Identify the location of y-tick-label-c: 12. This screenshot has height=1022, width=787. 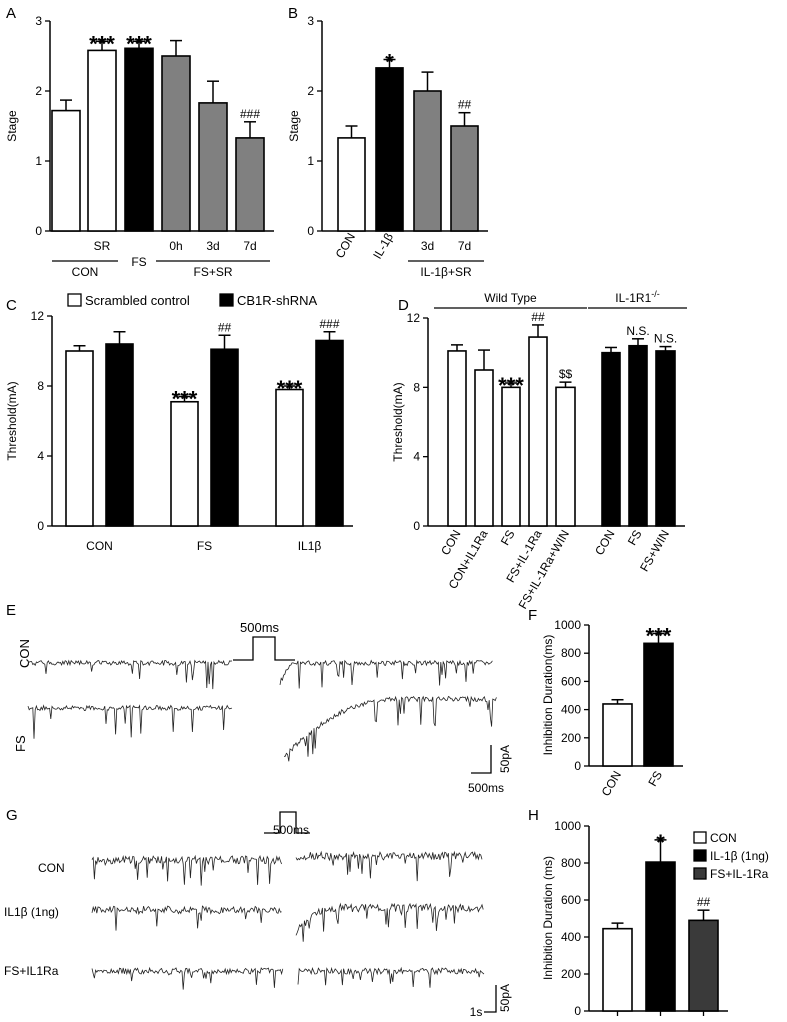
(38, 316).